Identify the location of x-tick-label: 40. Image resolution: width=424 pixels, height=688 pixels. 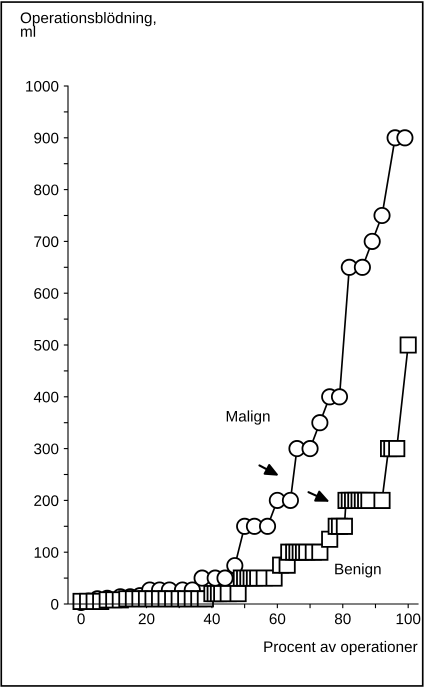
(212, 618).